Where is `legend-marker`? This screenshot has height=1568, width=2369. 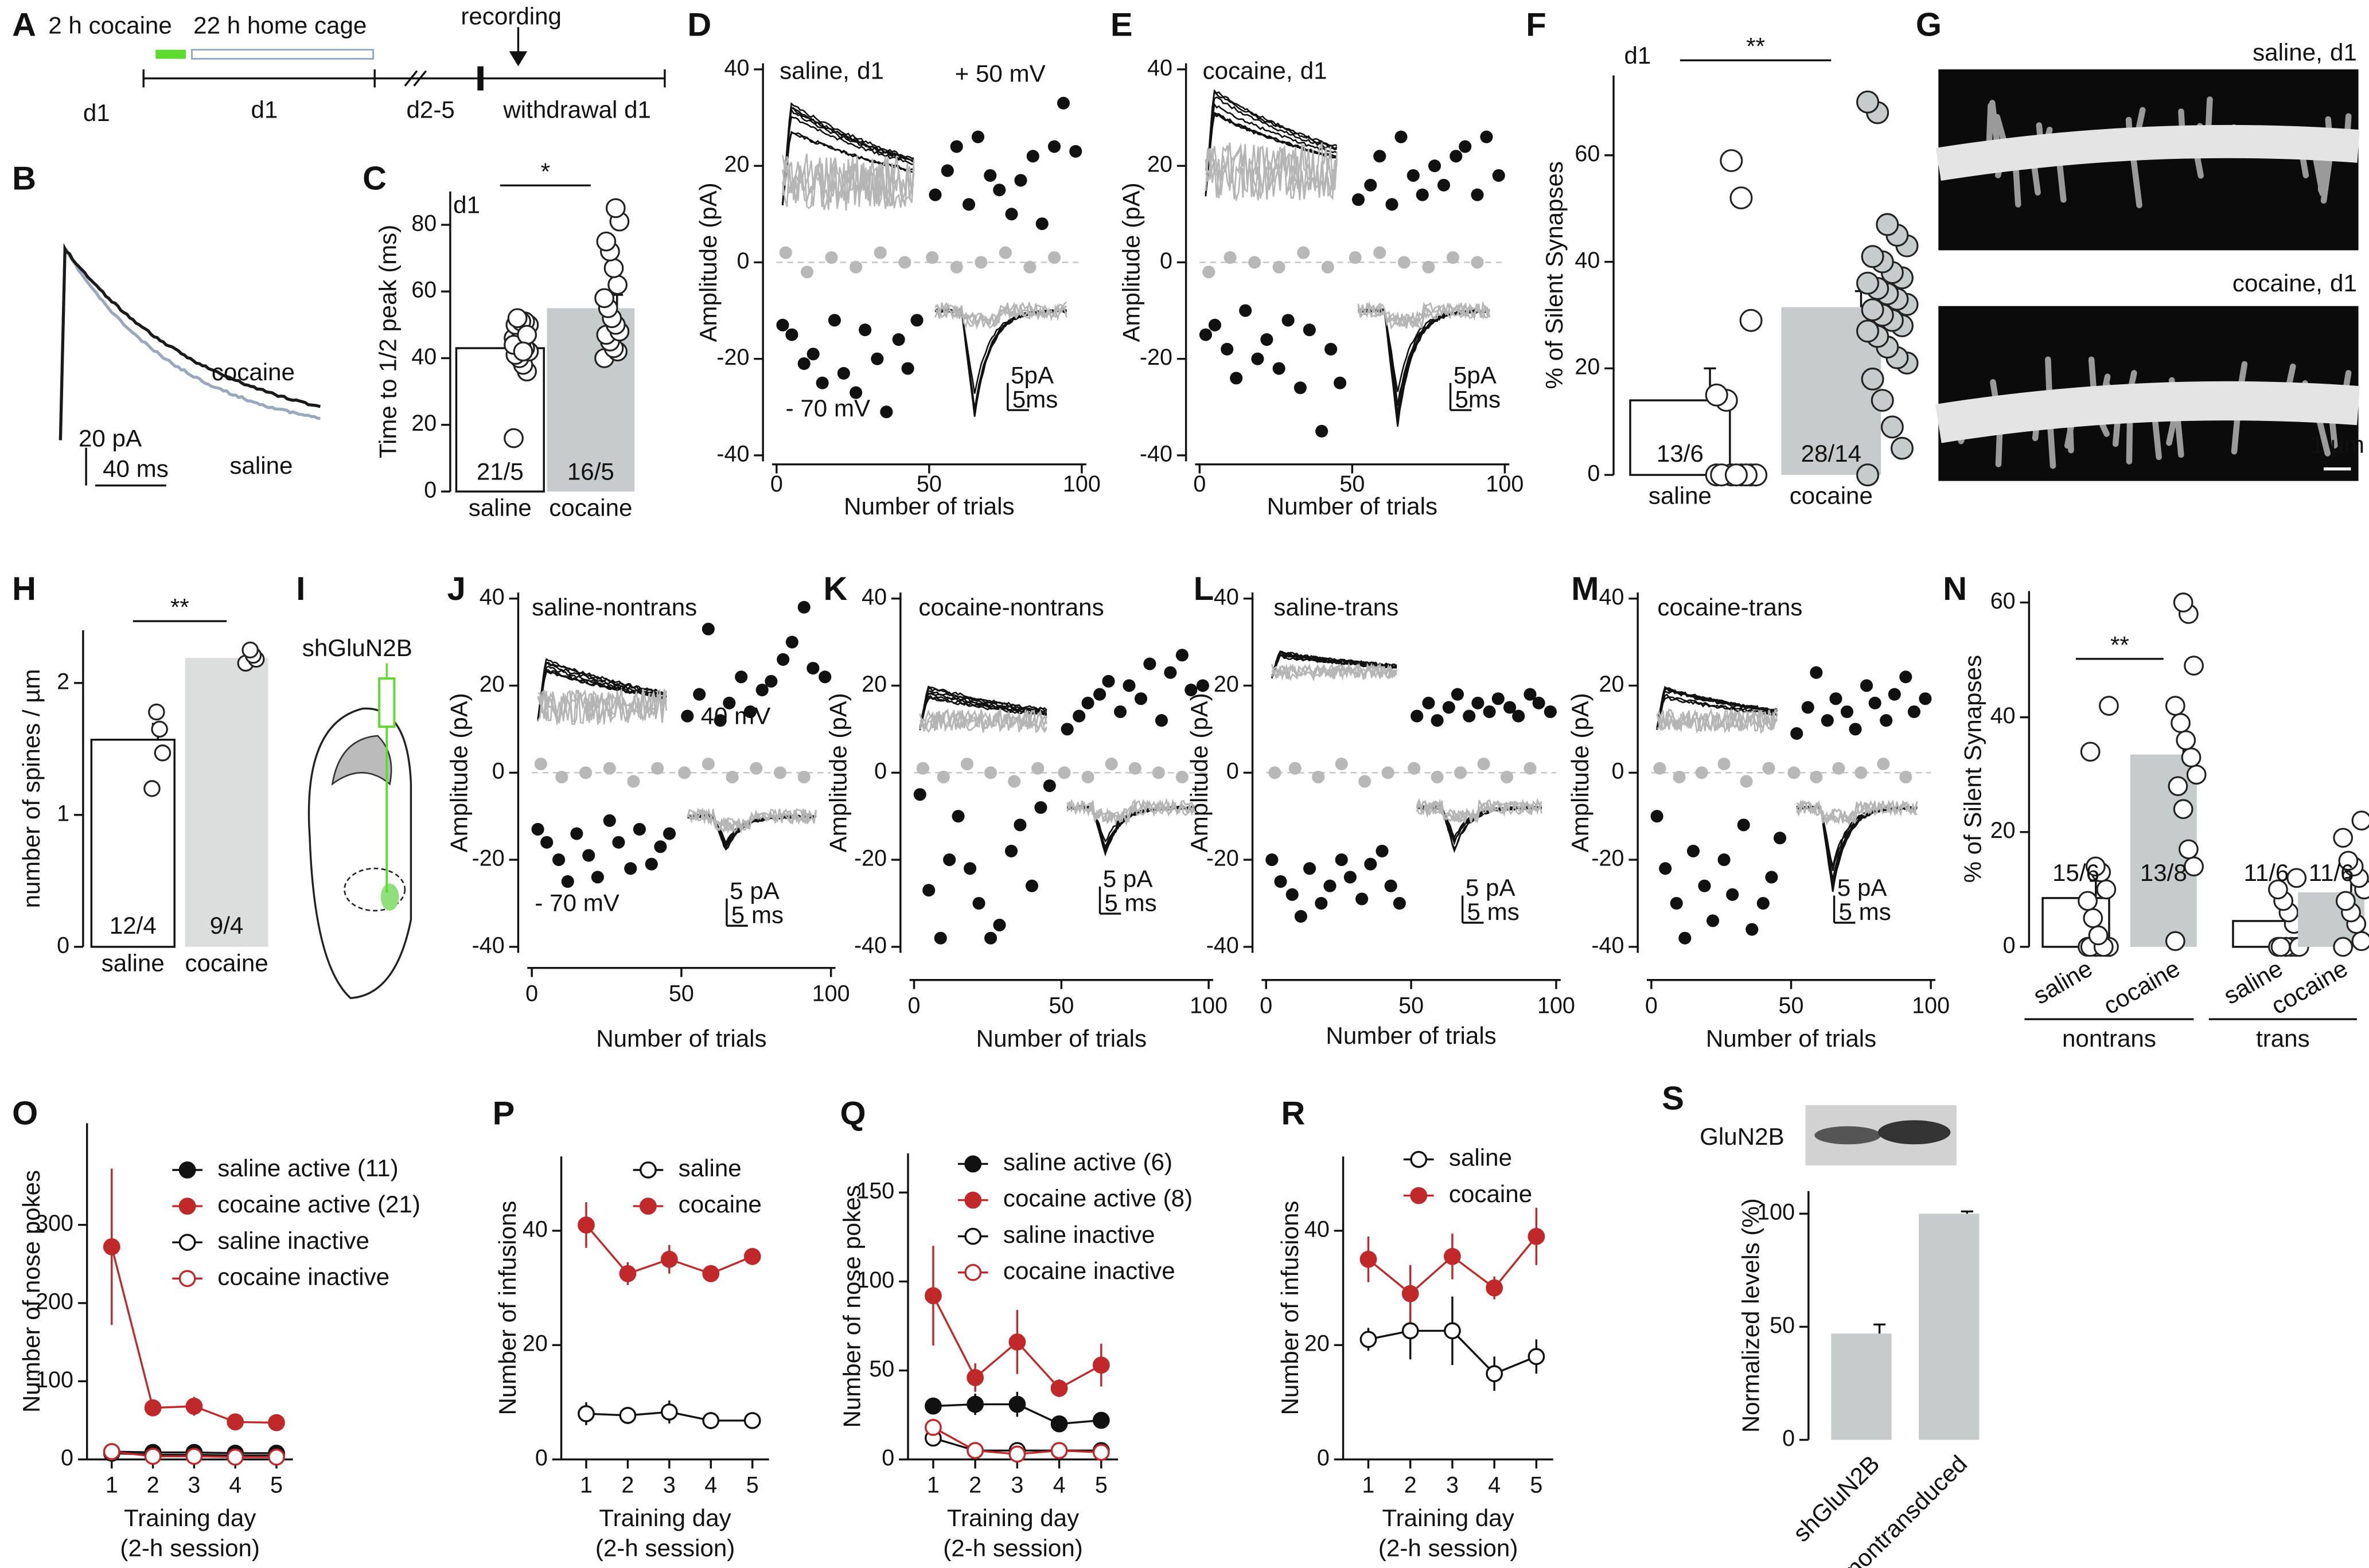
legend-marker is located at coordinates (187, 1170).